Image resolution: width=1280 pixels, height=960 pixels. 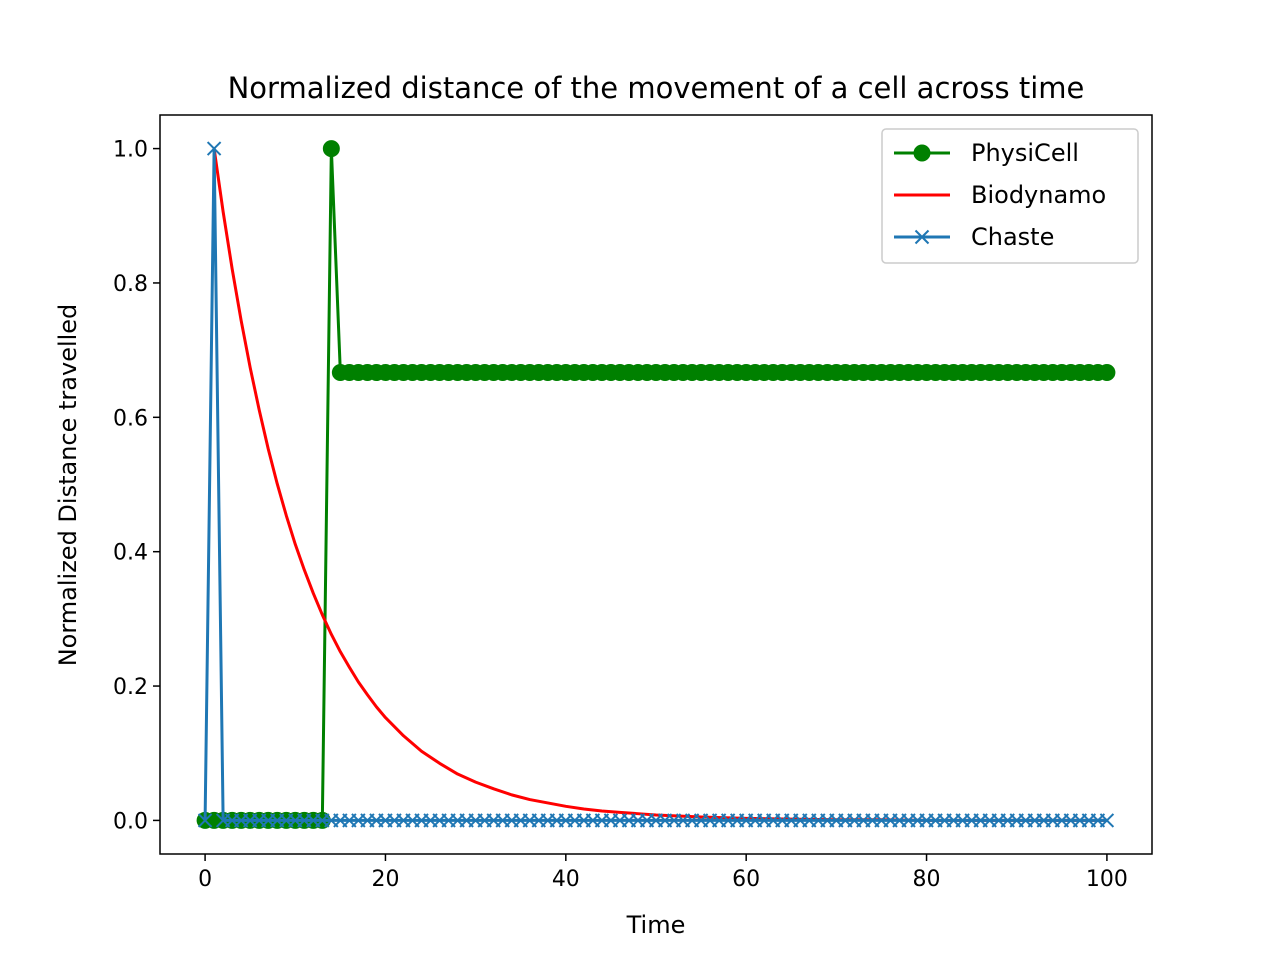 What do you see at coordinates (1038, 195) in the screenshot?
I see `legend-label: Biodynamo` at bounding box center [1038, 195].